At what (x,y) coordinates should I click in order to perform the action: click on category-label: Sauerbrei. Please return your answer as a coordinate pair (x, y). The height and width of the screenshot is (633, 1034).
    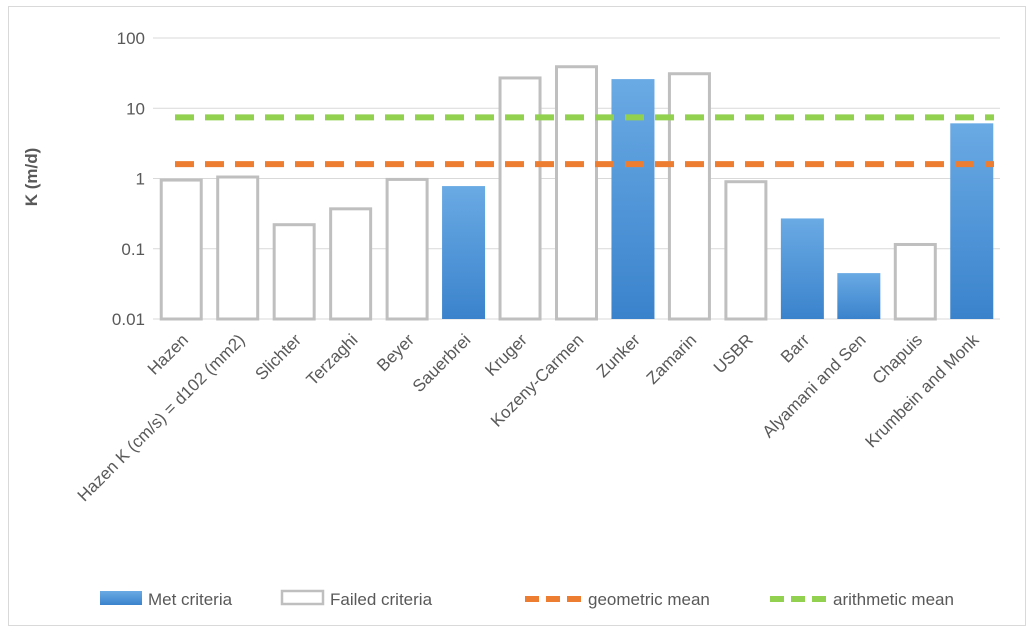
    Looking at the image, I should click on (442, 363).